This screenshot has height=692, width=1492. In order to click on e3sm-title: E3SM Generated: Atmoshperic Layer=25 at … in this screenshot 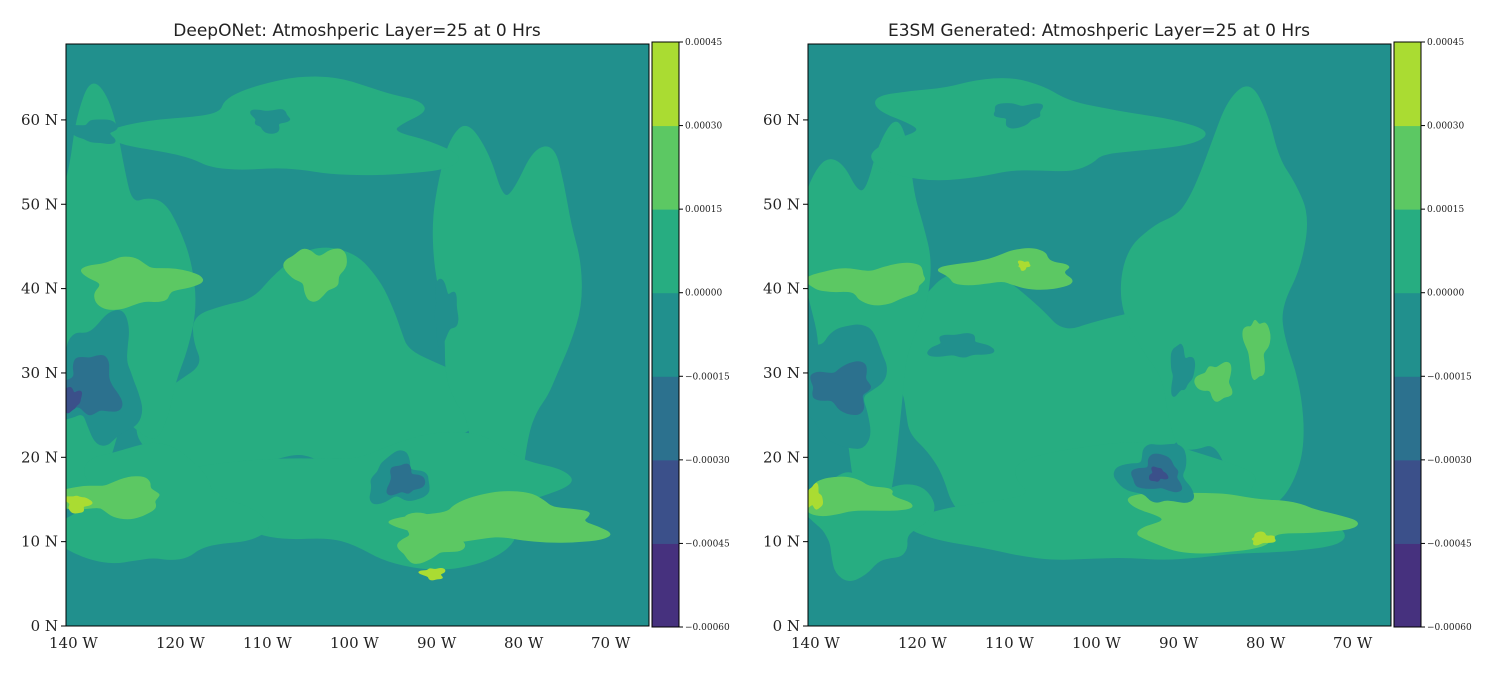, I will do `click(1099, 31)`.